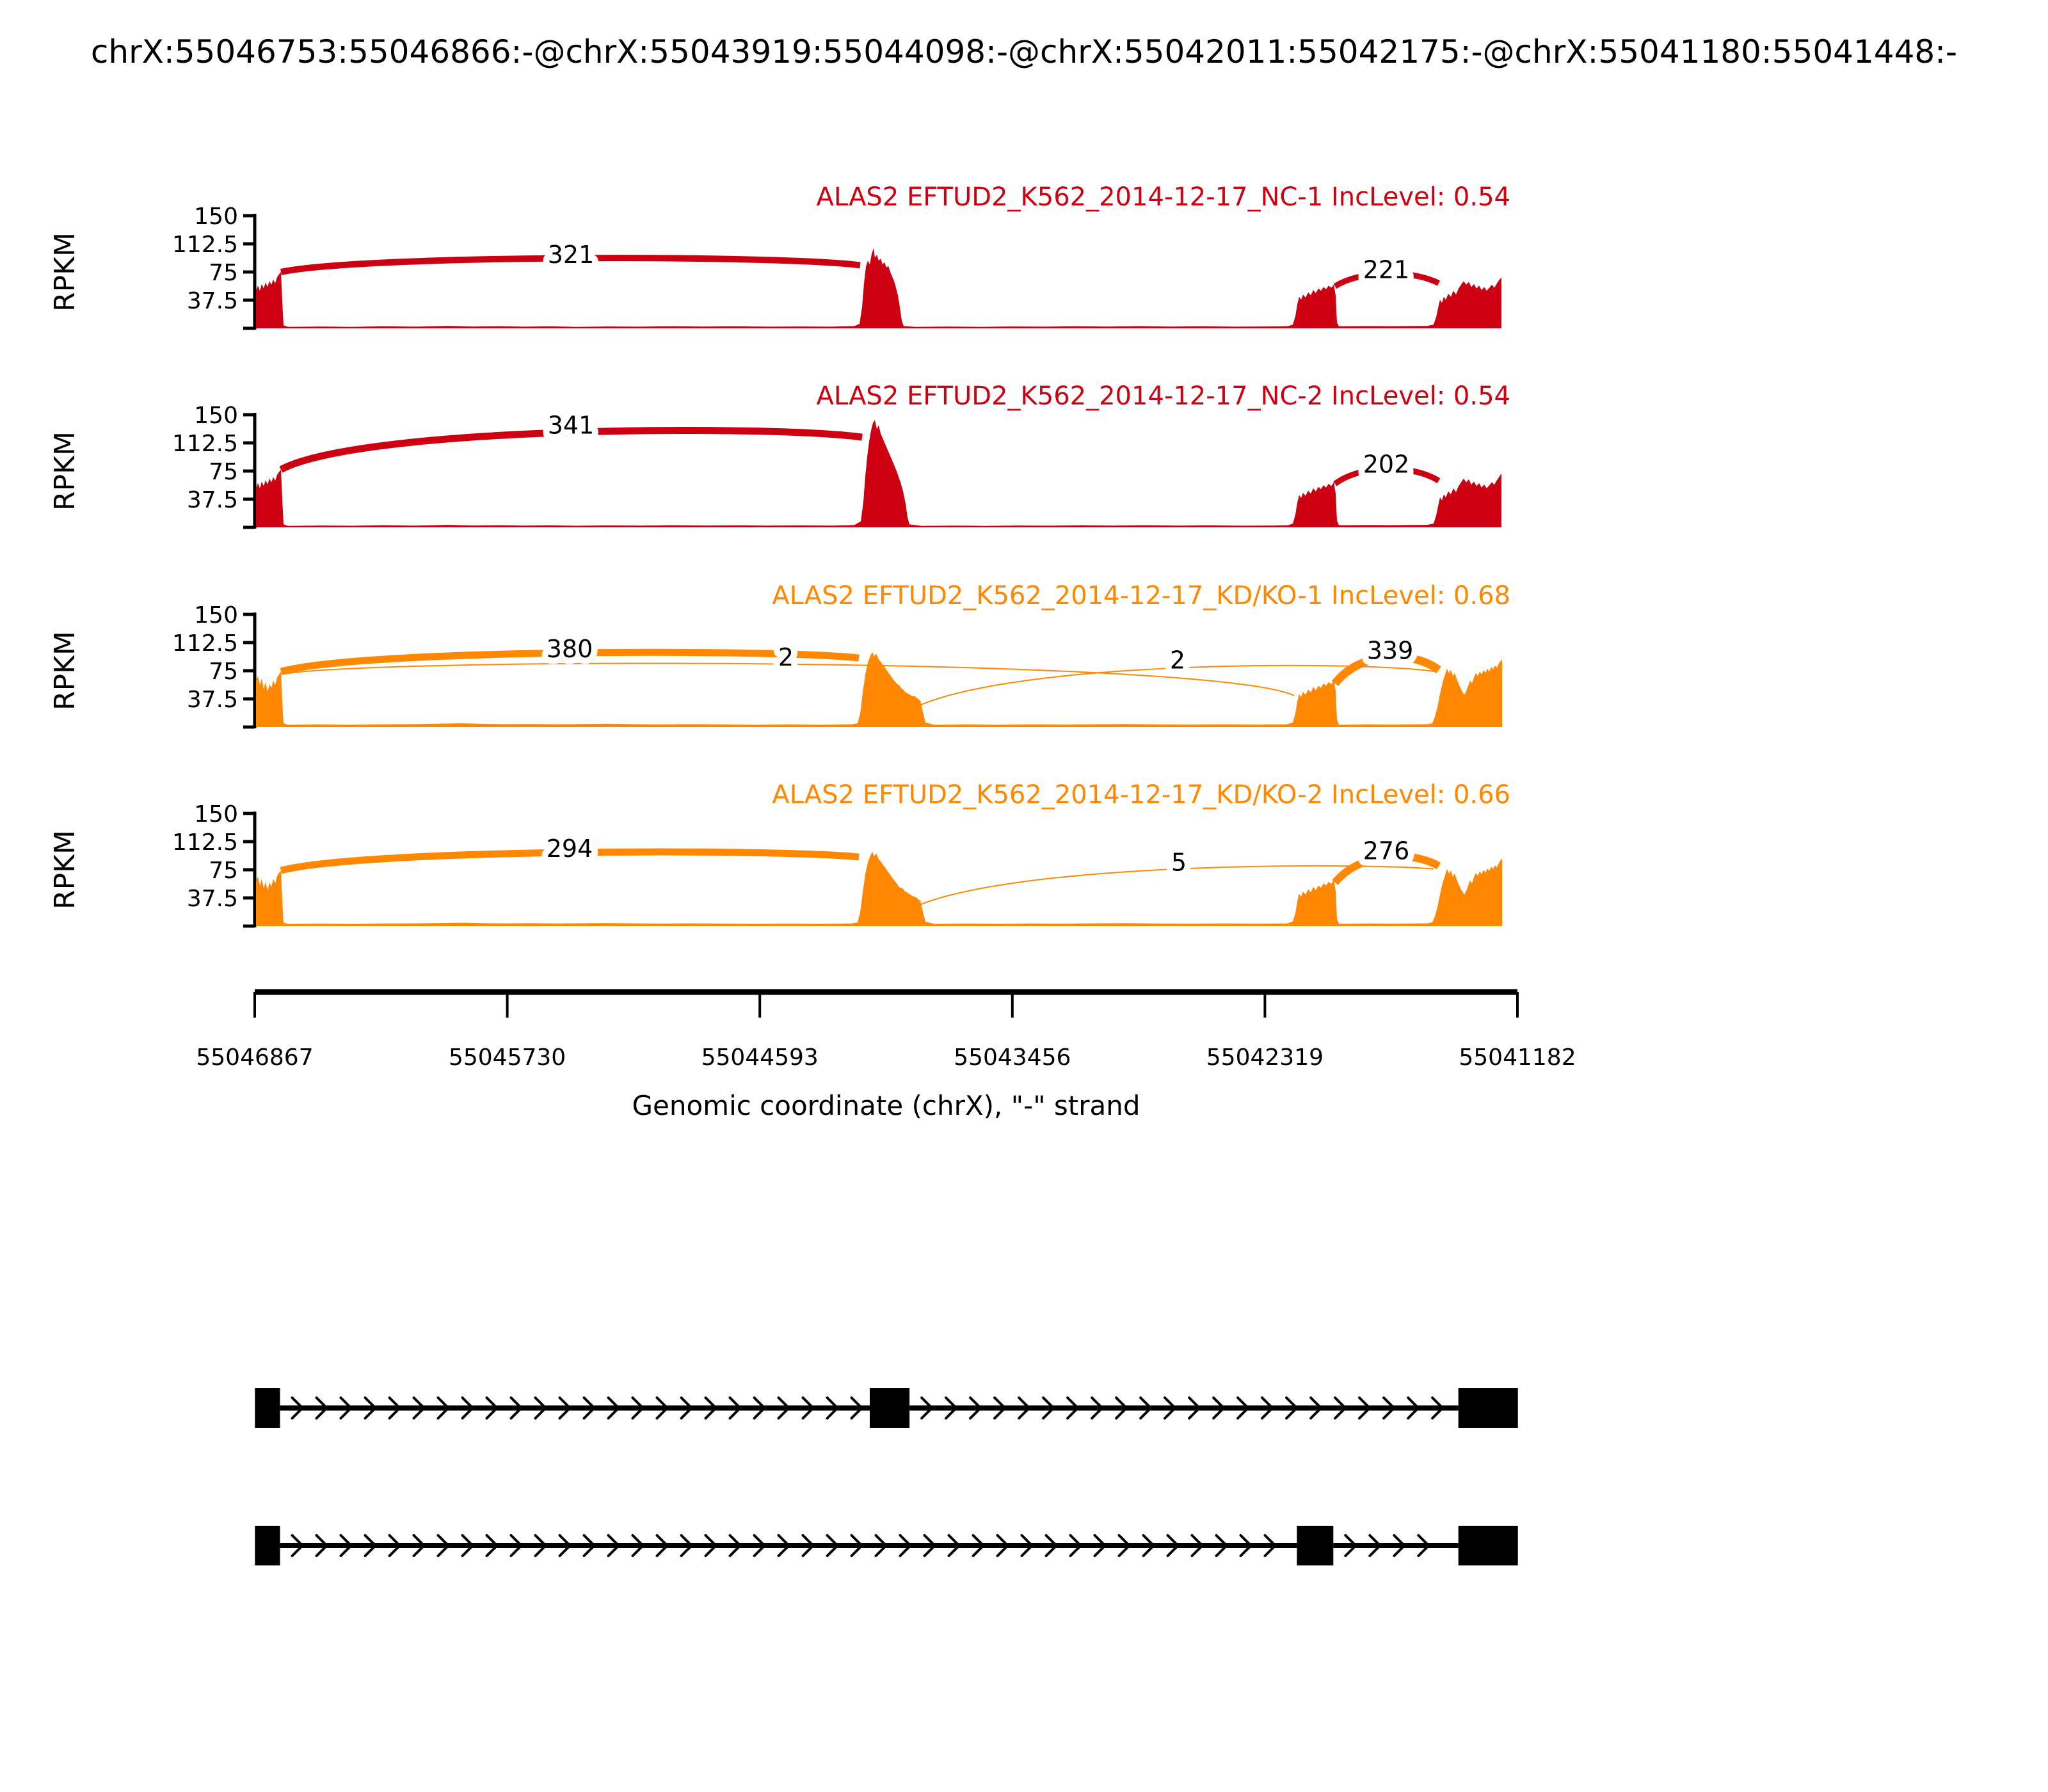 The image size is (2048, 1792). What do you see at coordinates (1179, 862) in the screenshot?
I see `junction-count-label: 5` at bounding box center [1179, 862].